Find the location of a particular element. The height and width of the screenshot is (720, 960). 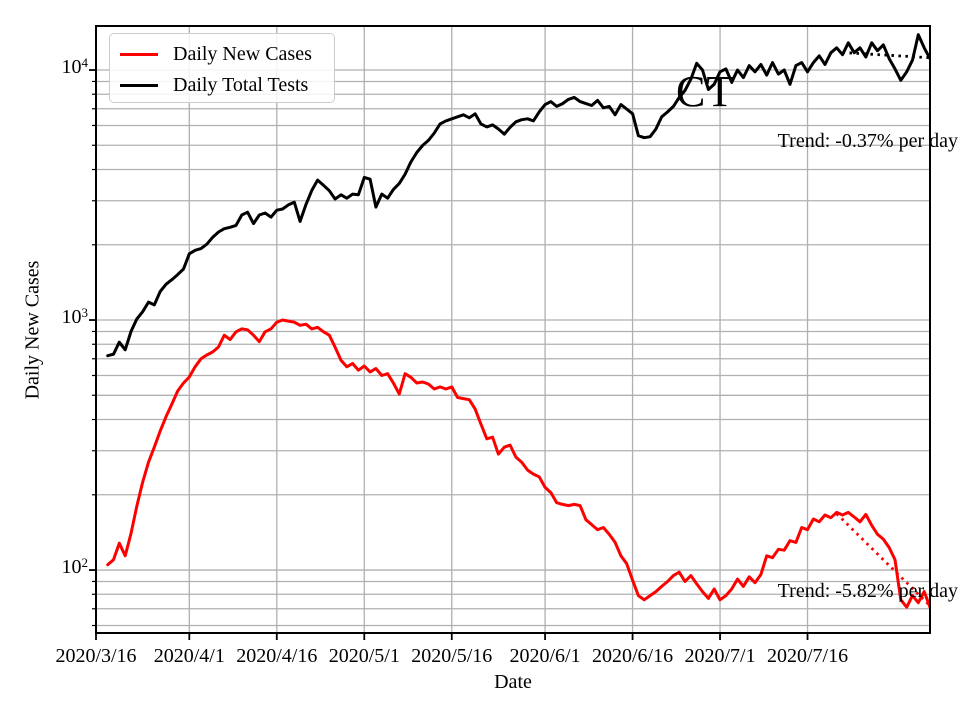

legend: Daily New Cases Daily Total Tests is located at coordinates (222, 68).